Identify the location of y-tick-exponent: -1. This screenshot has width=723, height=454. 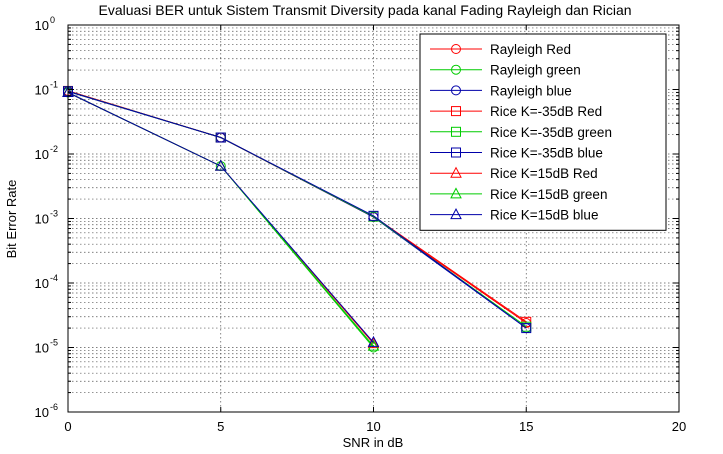
(54, 85).